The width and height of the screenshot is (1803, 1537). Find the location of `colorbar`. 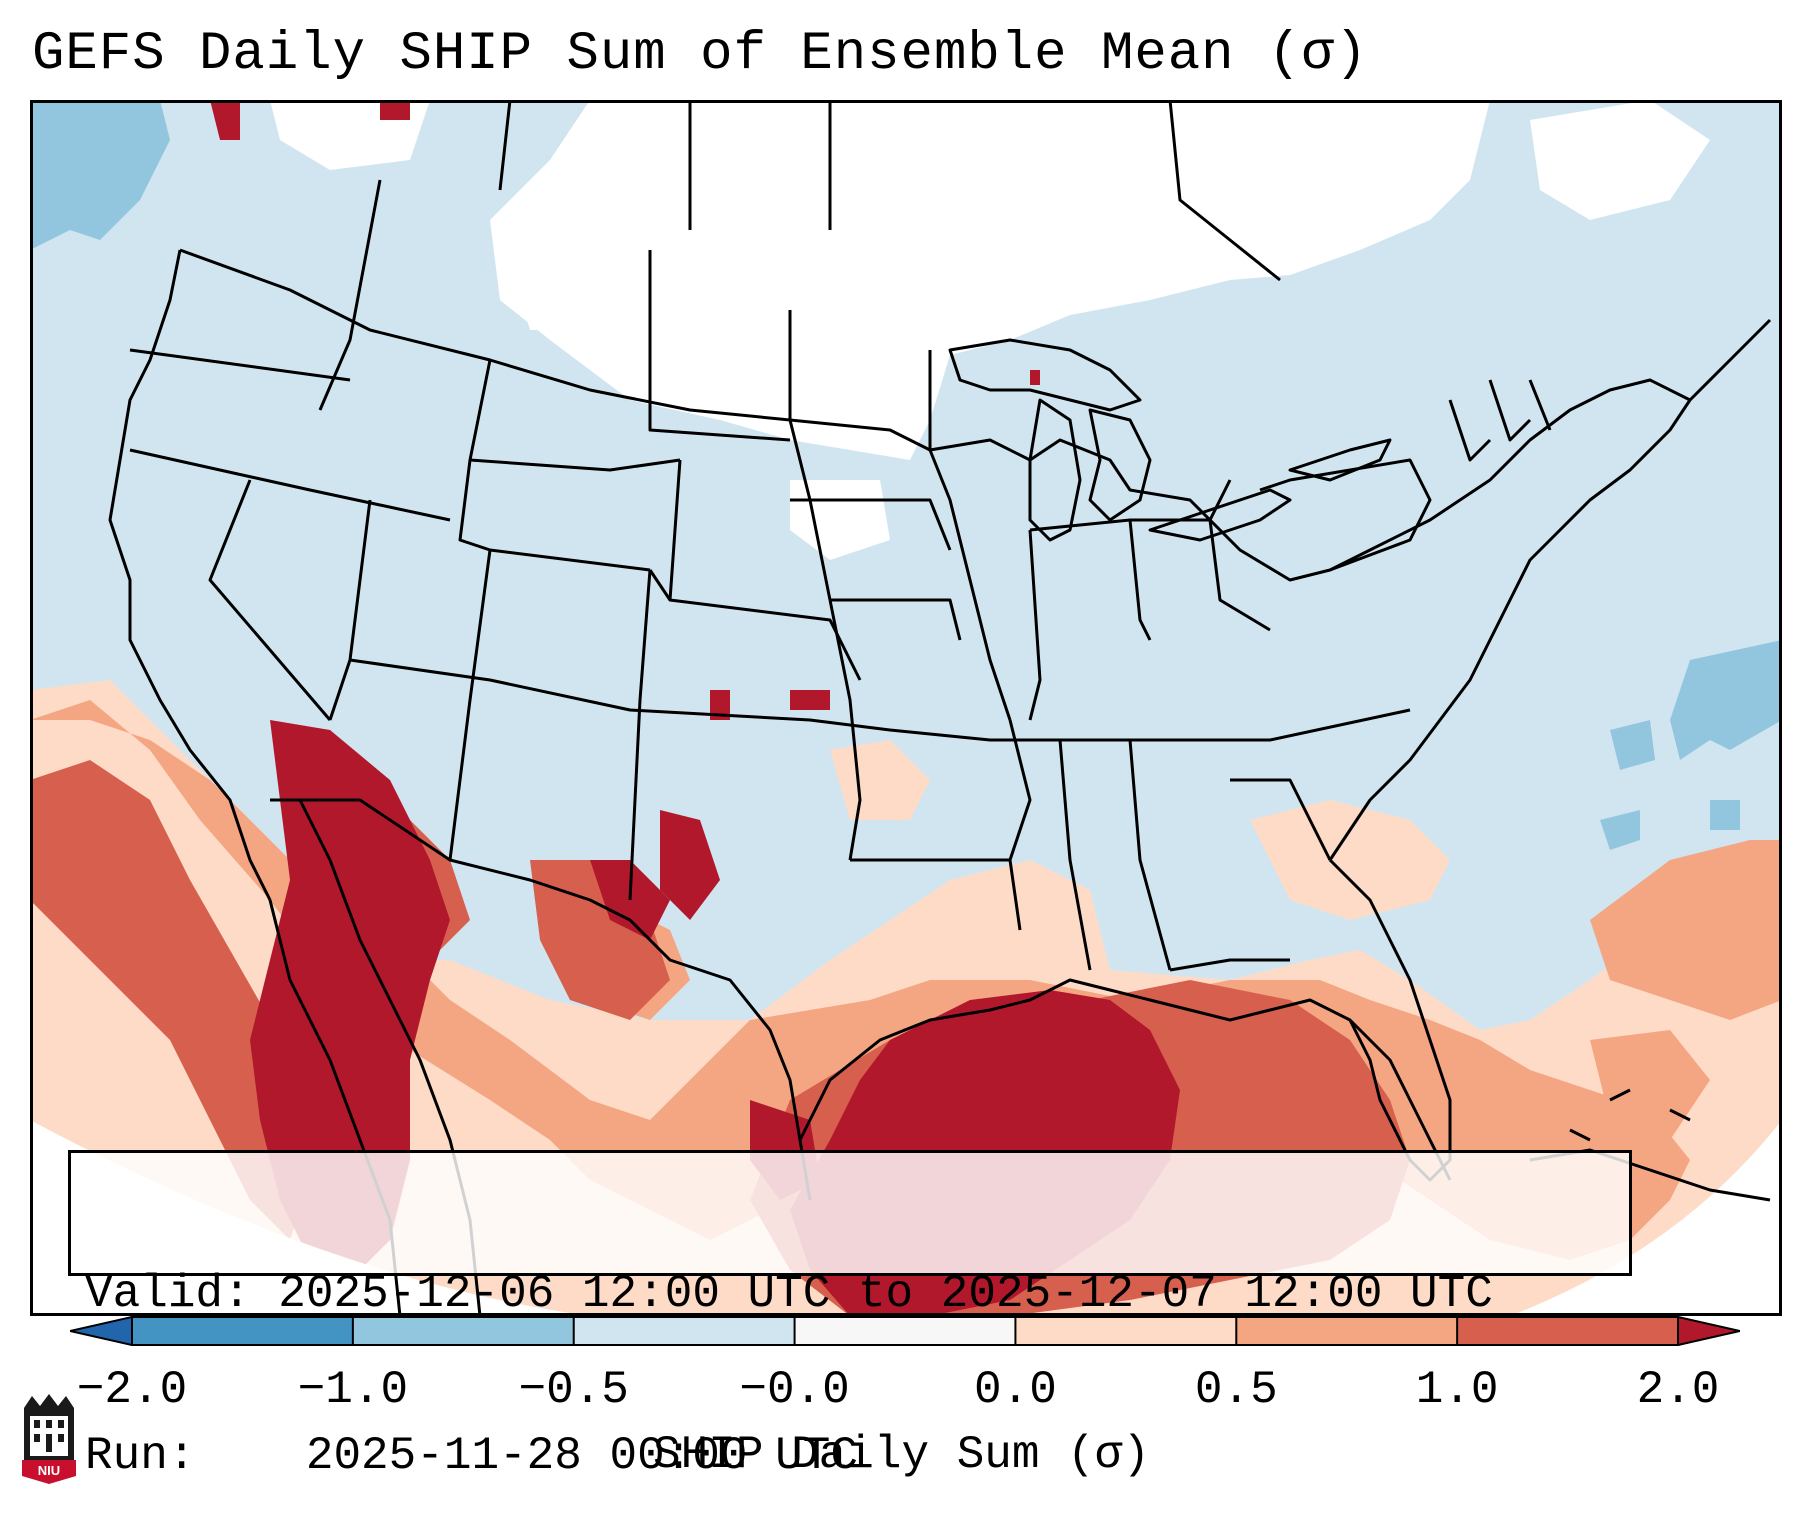

colorbar is located at coordinates (905, 1331).